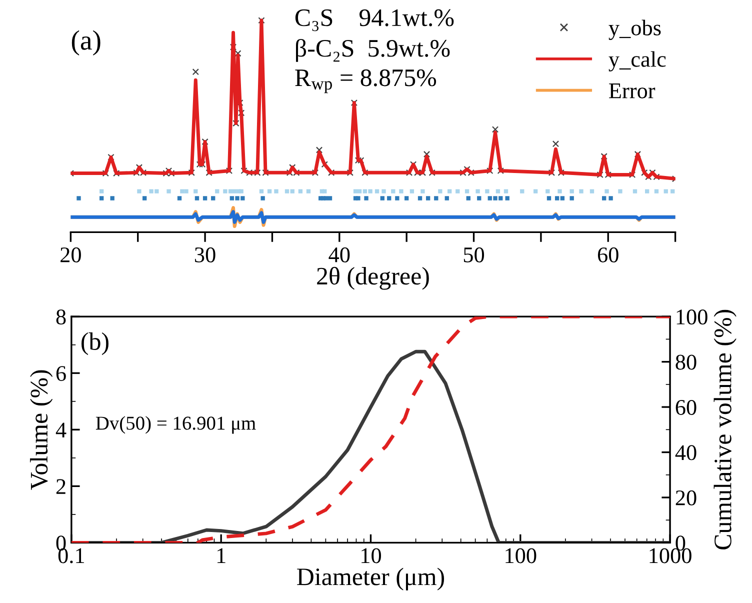 The width and height of the screenshot is (752, 603). Describe the element at coordinates (474, 254) in the screenshot. I see `x-tick-label: 50` at that location.